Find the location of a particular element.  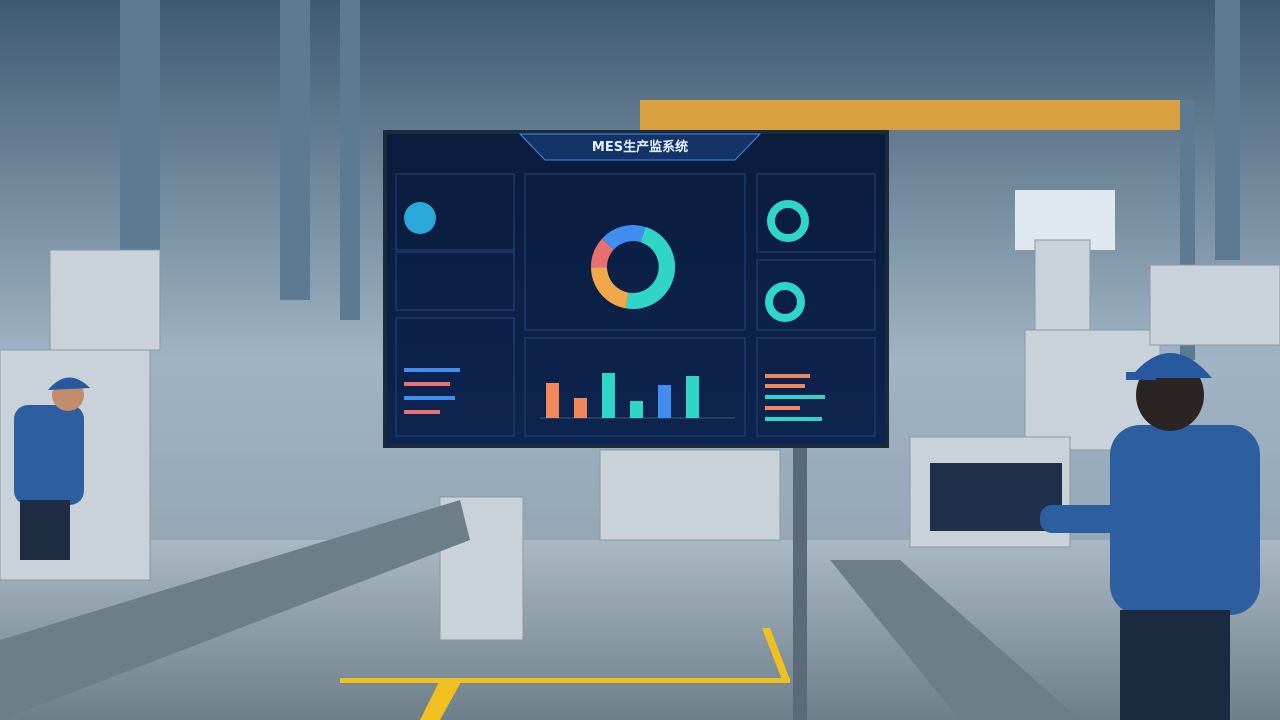

kpi-circle is located at coordinates (420, 218).